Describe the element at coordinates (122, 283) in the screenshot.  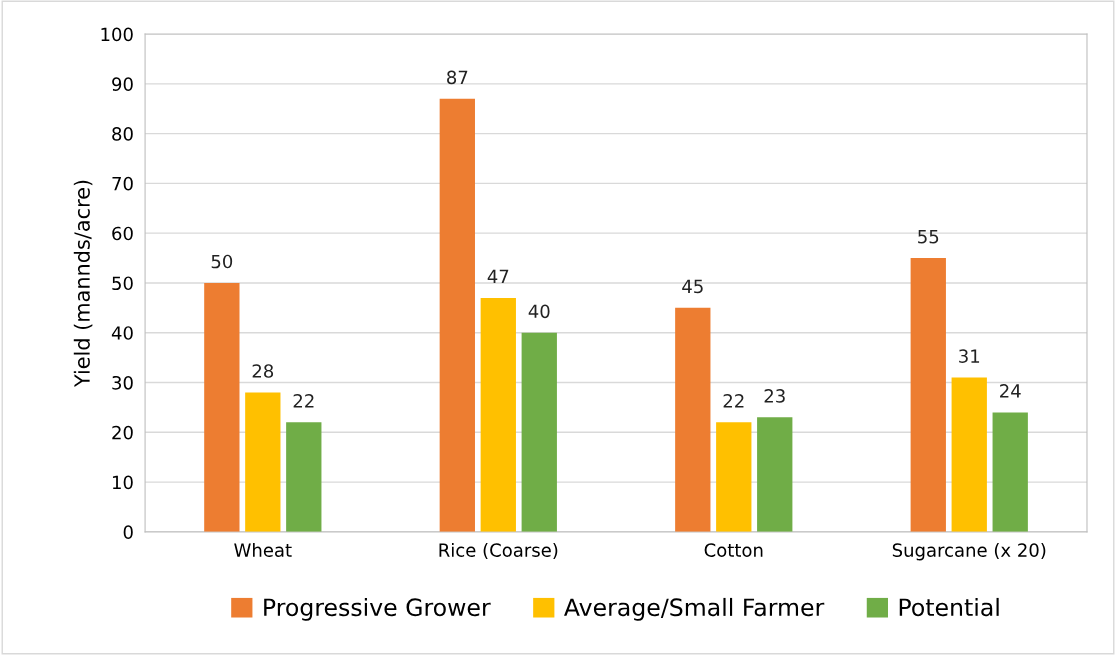
I see `y-tick-label: 50` at that location.